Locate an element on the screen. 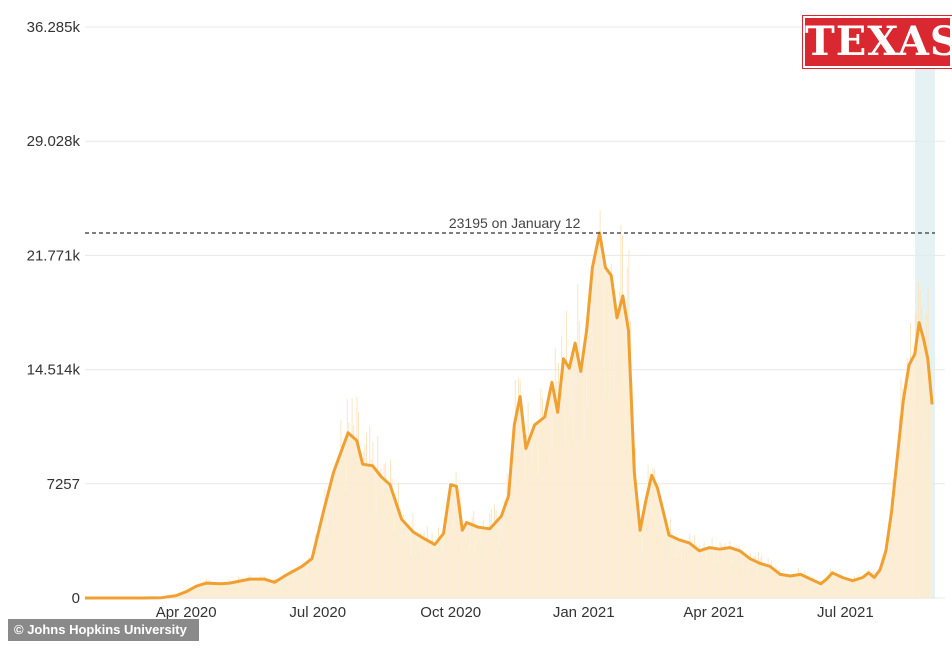  x-tick-label: Jul 2020 is located at coordinates (317, 612).